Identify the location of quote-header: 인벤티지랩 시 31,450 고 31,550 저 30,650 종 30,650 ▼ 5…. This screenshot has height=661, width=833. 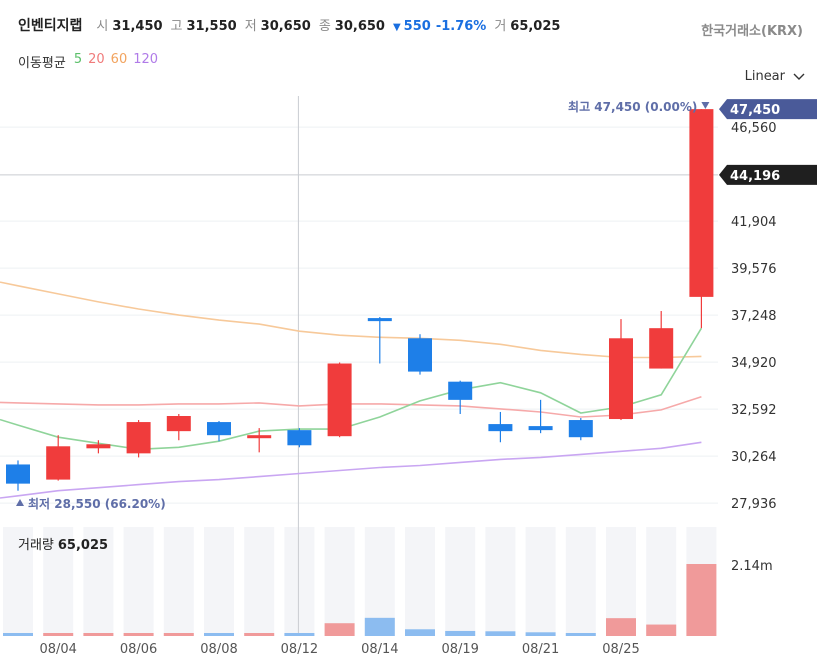
(293, 26).